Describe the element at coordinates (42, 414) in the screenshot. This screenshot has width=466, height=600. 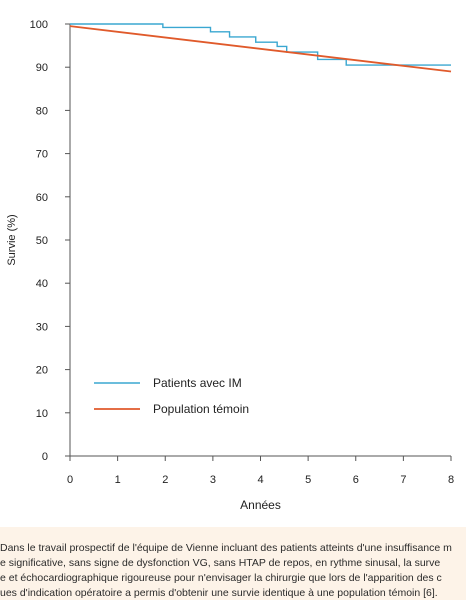
I see `y-tick-label: 10` at that location.